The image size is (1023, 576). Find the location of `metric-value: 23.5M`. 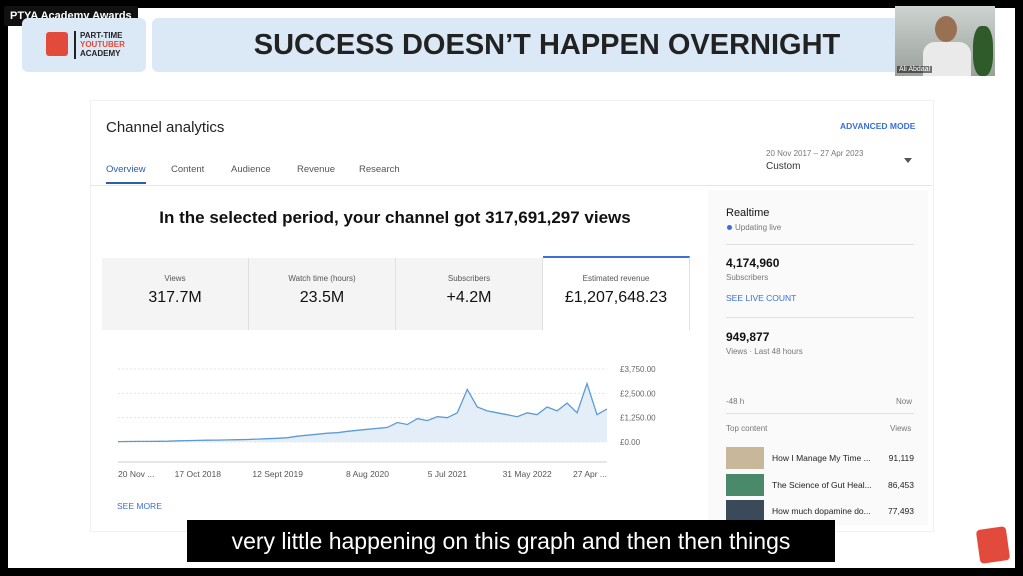

metric-value: 23.5M is located at coordinates (322, 297).